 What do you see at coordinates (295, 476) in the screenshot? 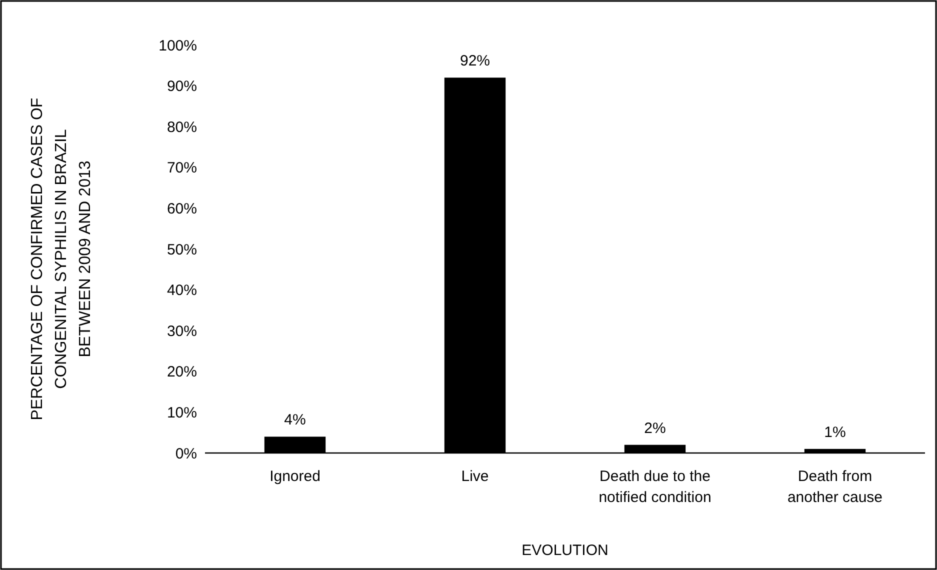
I see `x-tick-label: Ignored` at bounding box center [295, 476].